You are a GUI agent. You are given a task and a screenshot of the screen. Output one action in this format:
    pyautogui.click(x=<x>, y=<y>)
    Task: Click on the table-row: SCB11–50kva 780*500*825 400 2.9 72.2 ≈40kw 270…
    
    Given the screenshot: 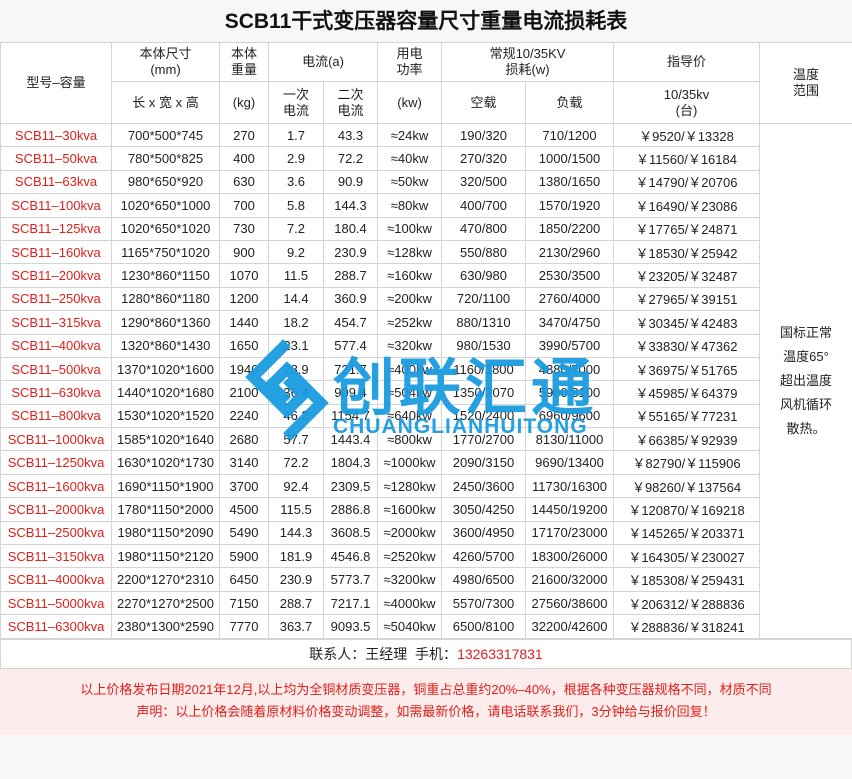 What is the action you would take?
    pyautogui.click(x=426, y=158)
    